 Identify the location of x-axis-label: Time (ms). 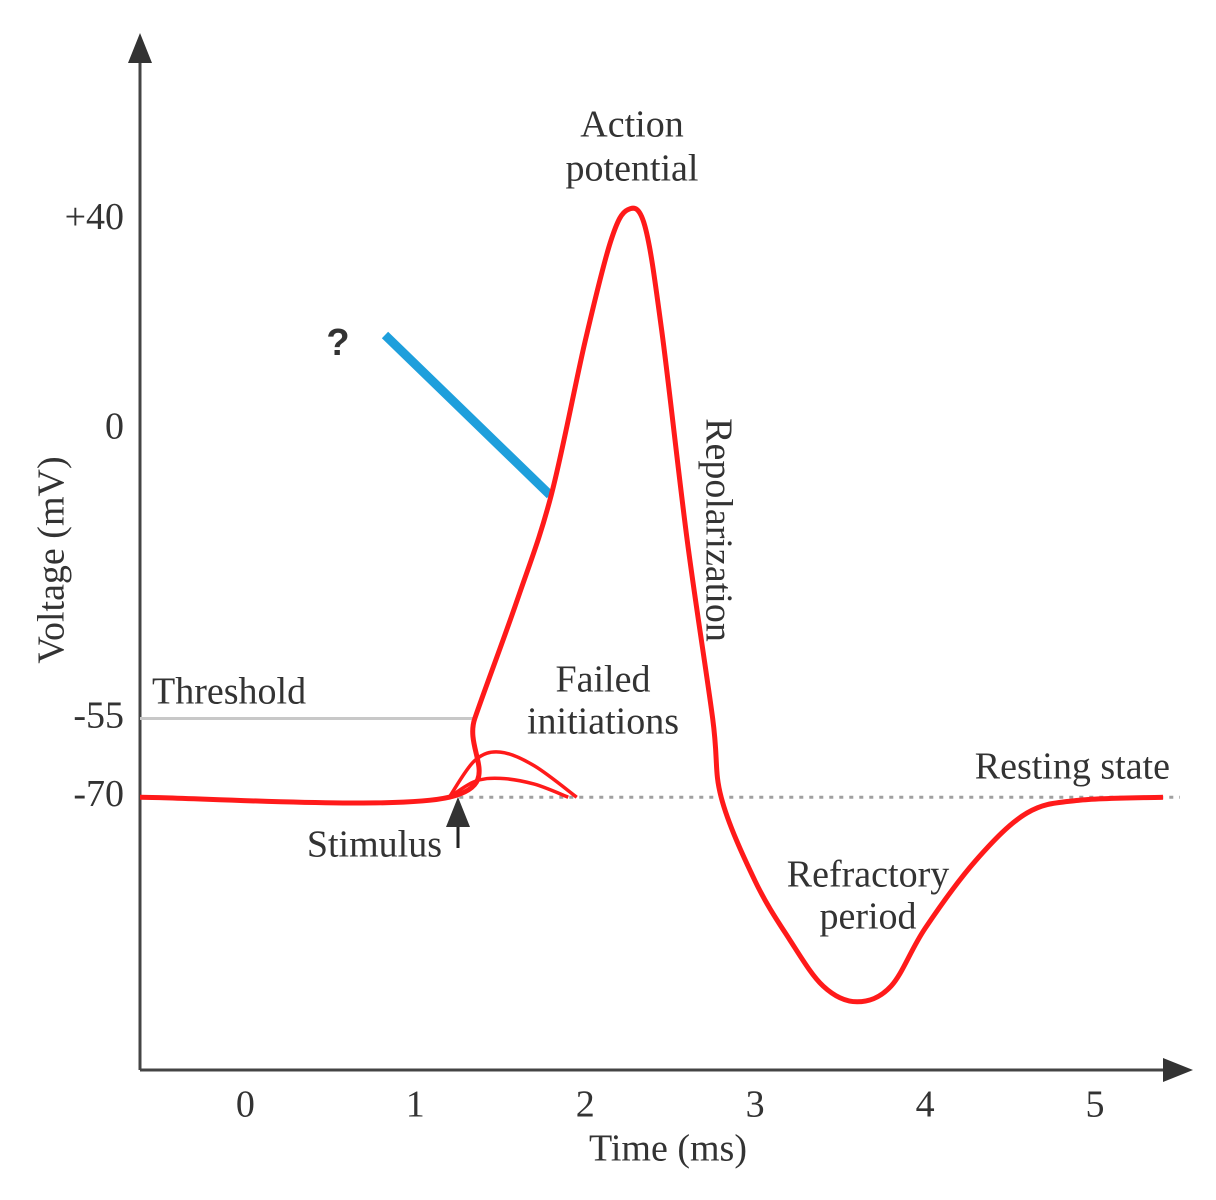
(668, 1149).